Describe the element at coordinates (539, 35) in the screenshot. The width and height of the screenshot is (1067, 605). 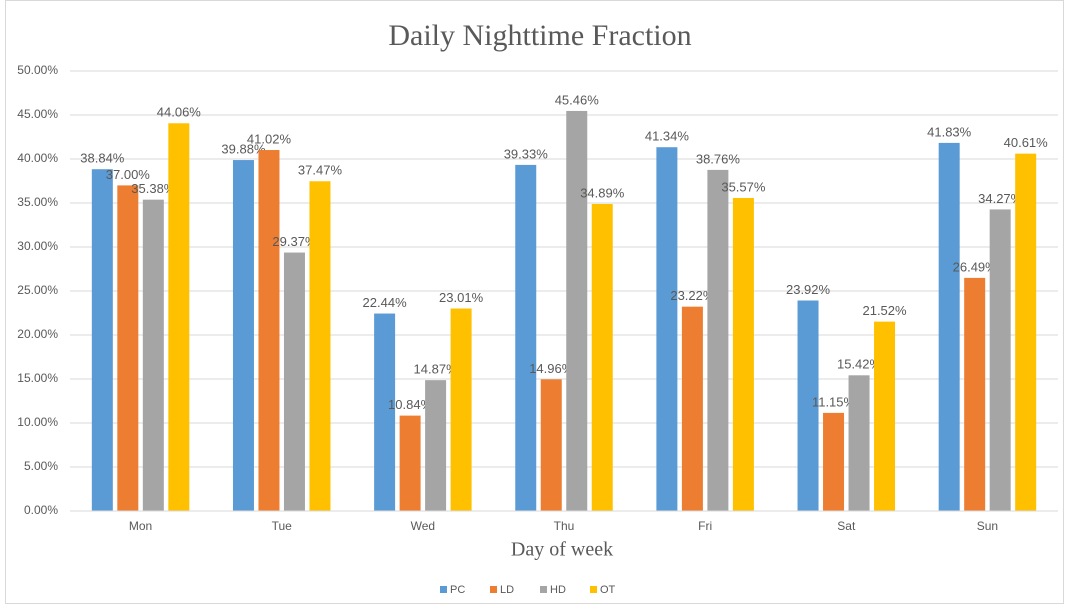
I see `chart-title: Daily Nighttime Fraction` at that location.